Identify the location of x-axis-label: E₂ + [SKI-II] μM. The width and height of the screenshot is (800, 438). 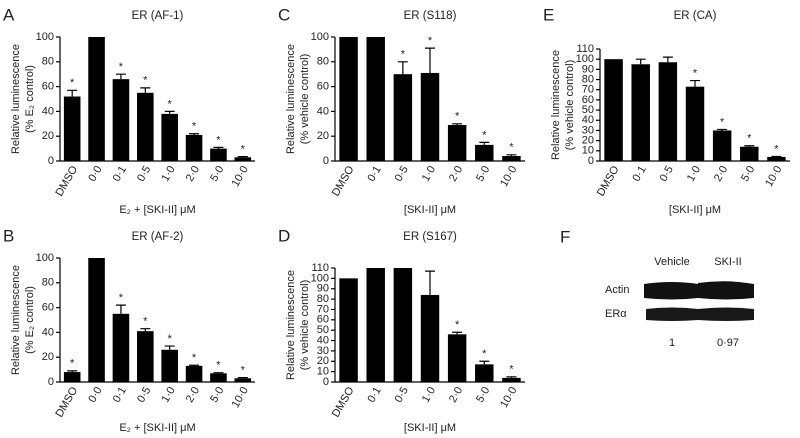
(157, 210).